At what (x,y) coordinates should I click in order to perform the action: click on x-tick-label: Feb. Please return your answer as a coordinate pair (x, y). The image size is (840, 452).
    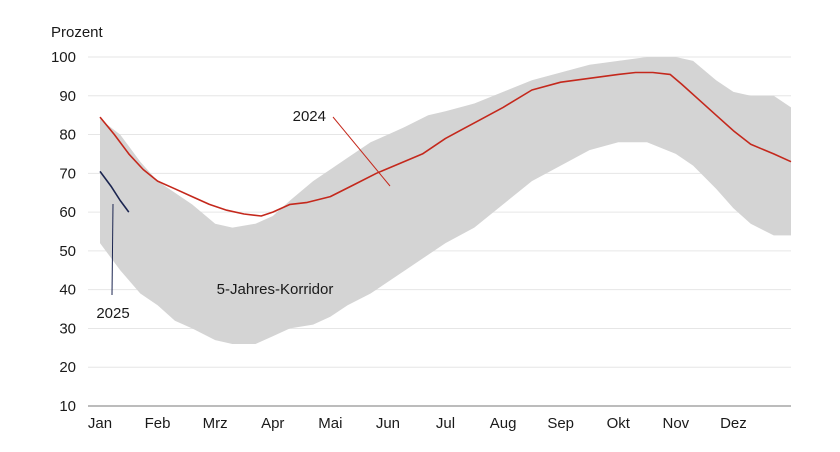
    Looking at the image, I should click on (158, 423).